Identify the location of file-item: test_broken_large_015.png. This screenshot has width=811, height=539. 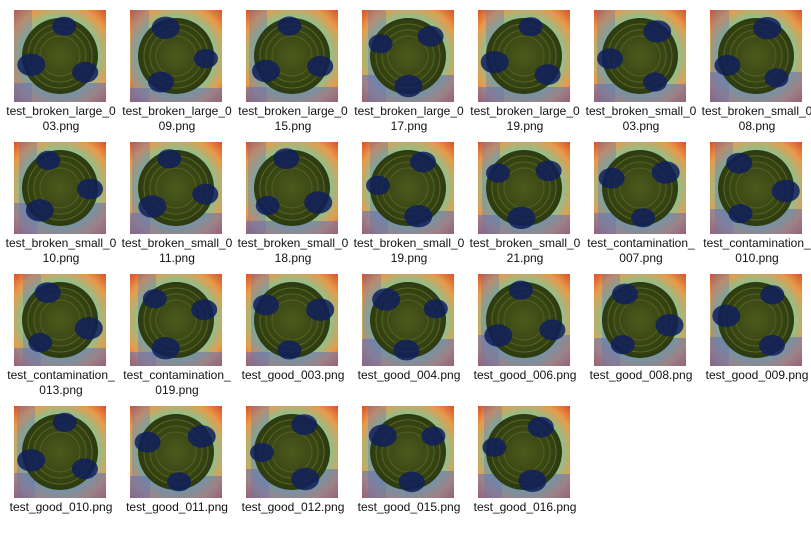
(295, 66).